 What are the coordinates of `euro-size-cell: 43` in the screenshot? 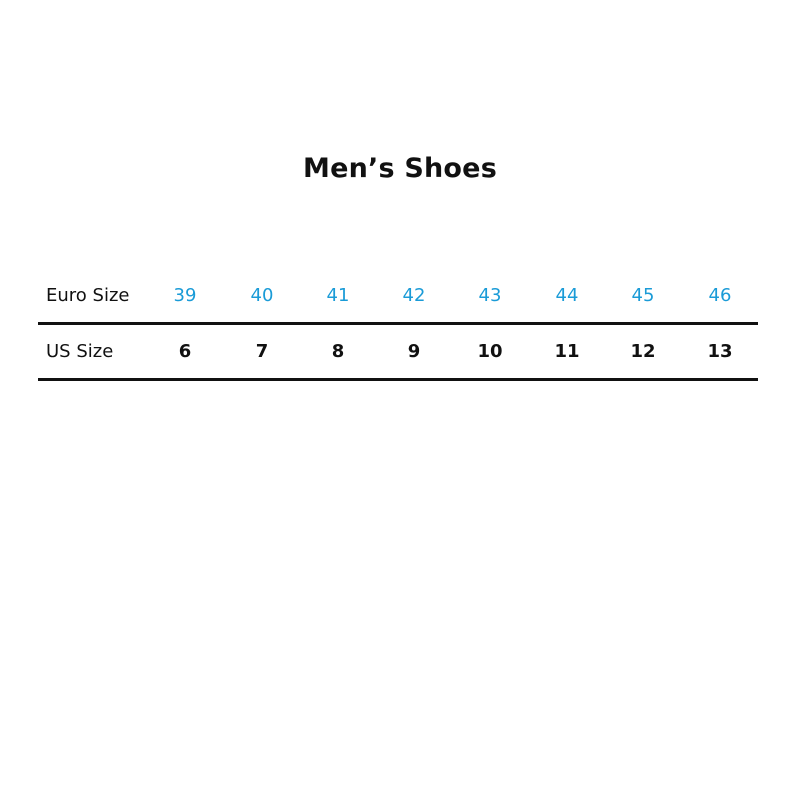 It's located at (490, 295).